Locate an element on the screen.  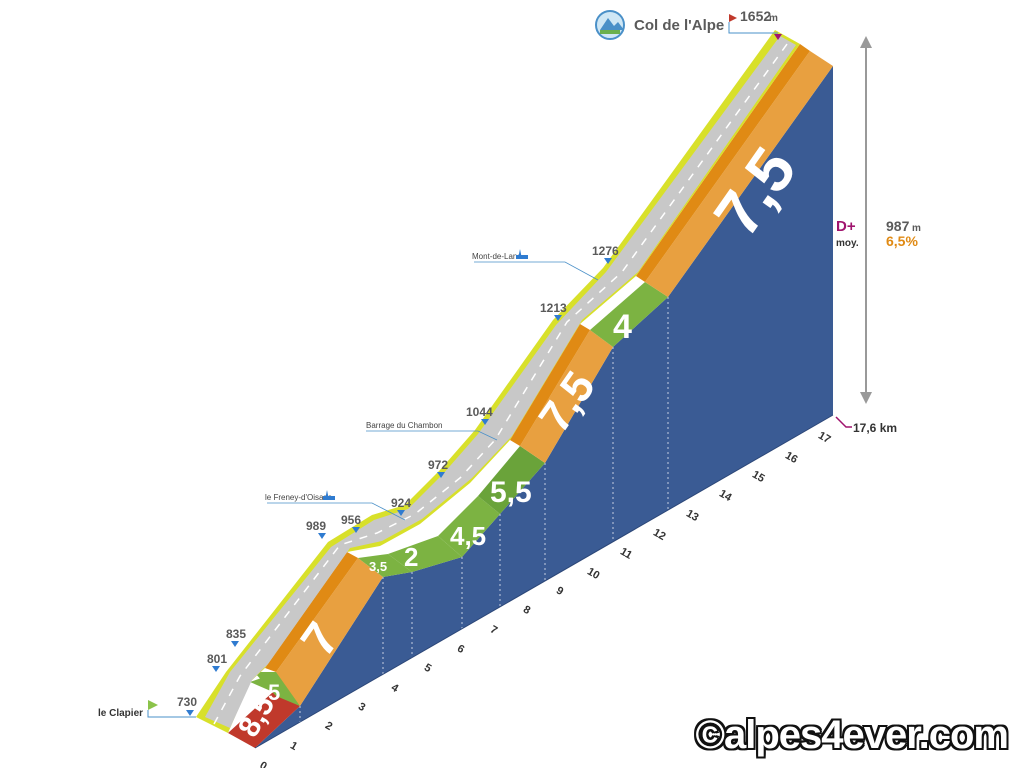
km-tick-13: 13 is located at coordinates (692, 516).